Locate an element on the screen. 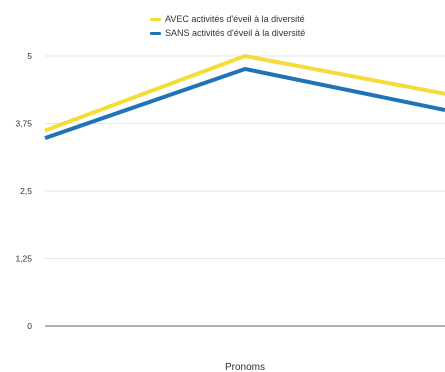  legend-item-sans: SANS activités d'éveil à la diversité is located at coordinates (227, 33).